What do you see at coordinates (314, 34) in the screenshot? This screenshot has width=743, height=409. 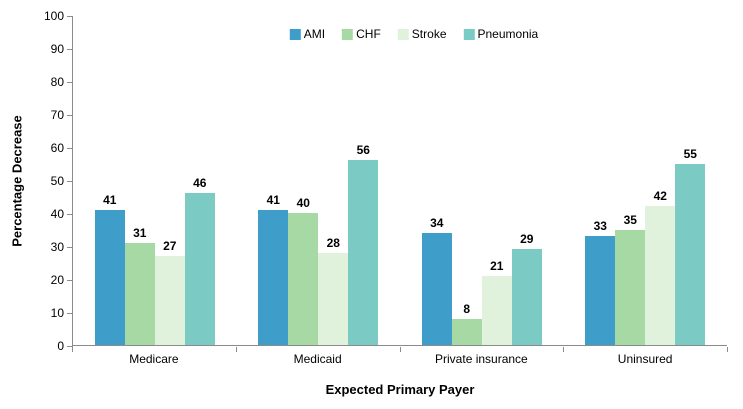 I see `legend-label: AMI` at bounding box center [314, 34].